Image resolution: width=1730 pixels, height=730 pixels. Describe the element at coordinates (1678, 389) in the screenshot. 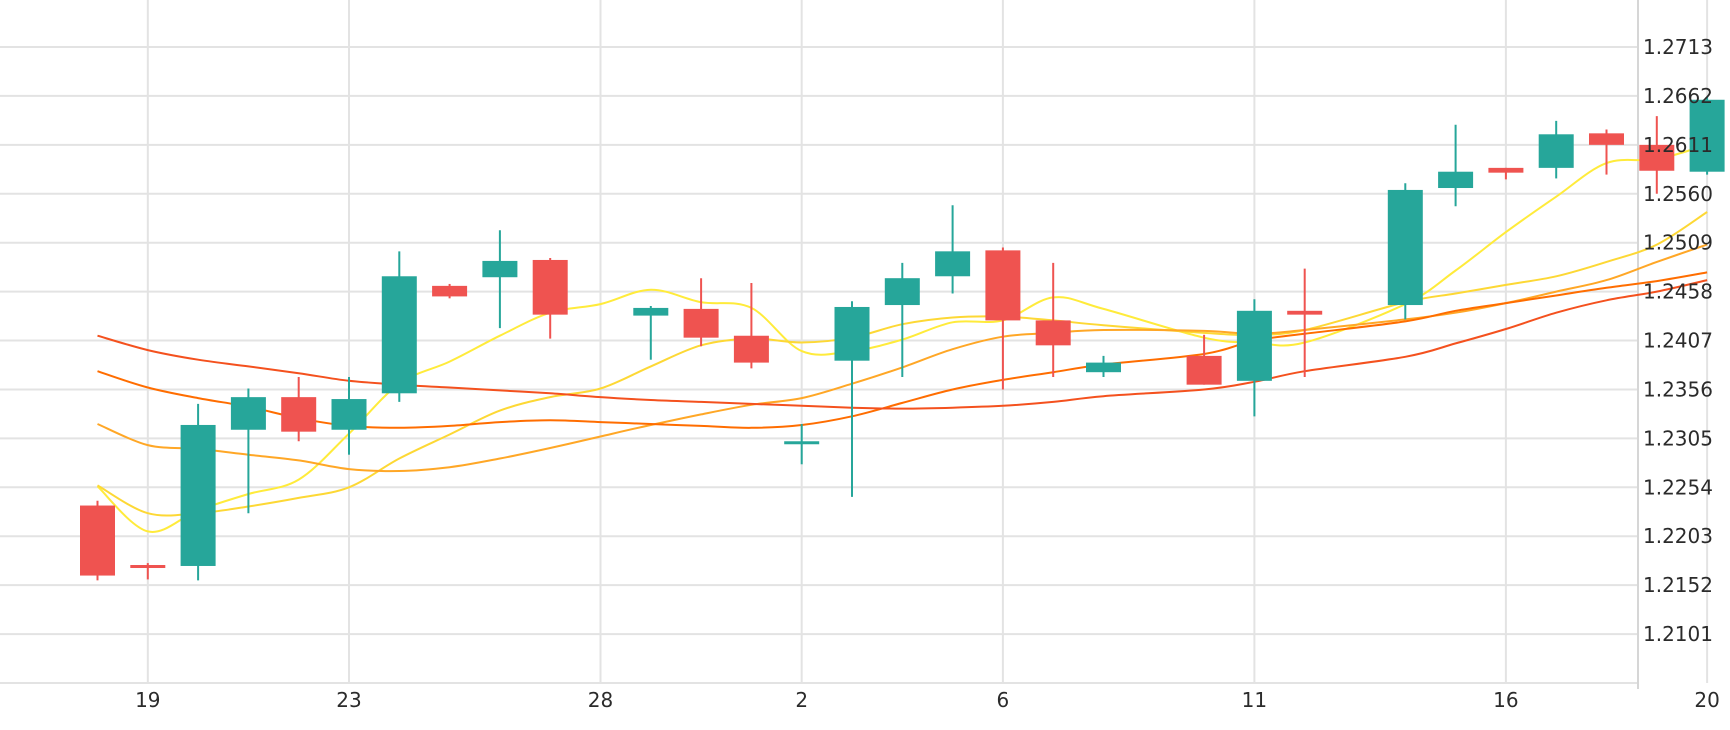

I see `y-tick-label: 1.2356` at that location.